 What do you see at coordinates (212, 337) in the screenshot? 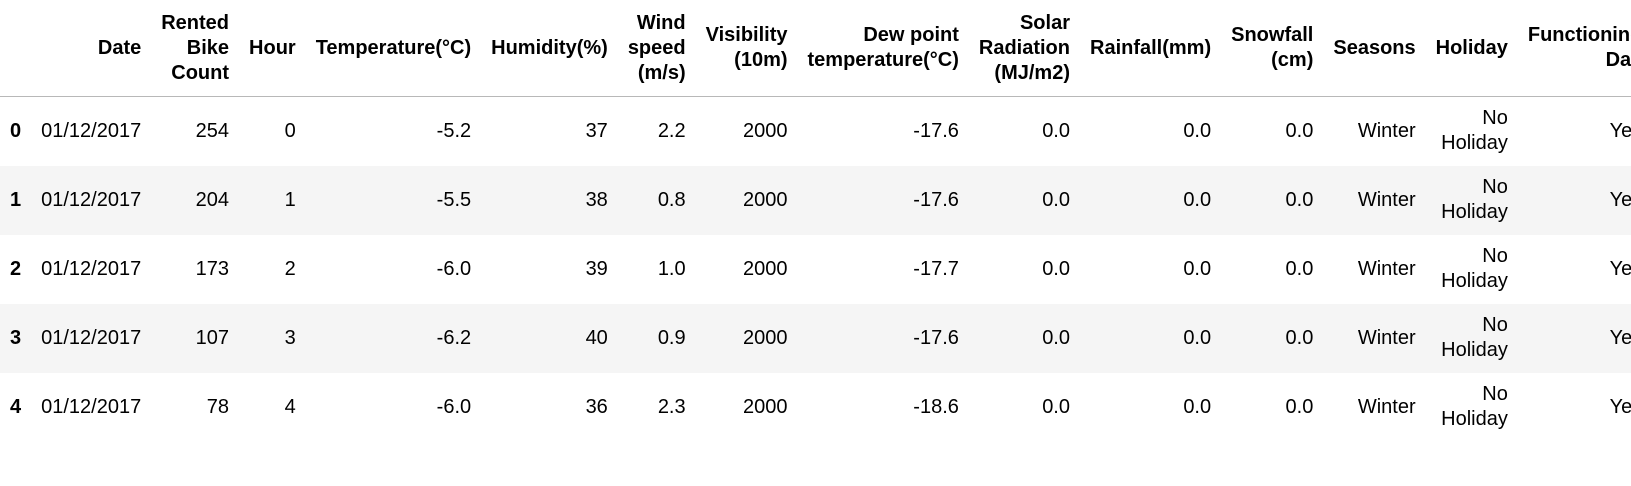
I see `cell-rented-bike-count: 107` at bounding box center [212, 337].